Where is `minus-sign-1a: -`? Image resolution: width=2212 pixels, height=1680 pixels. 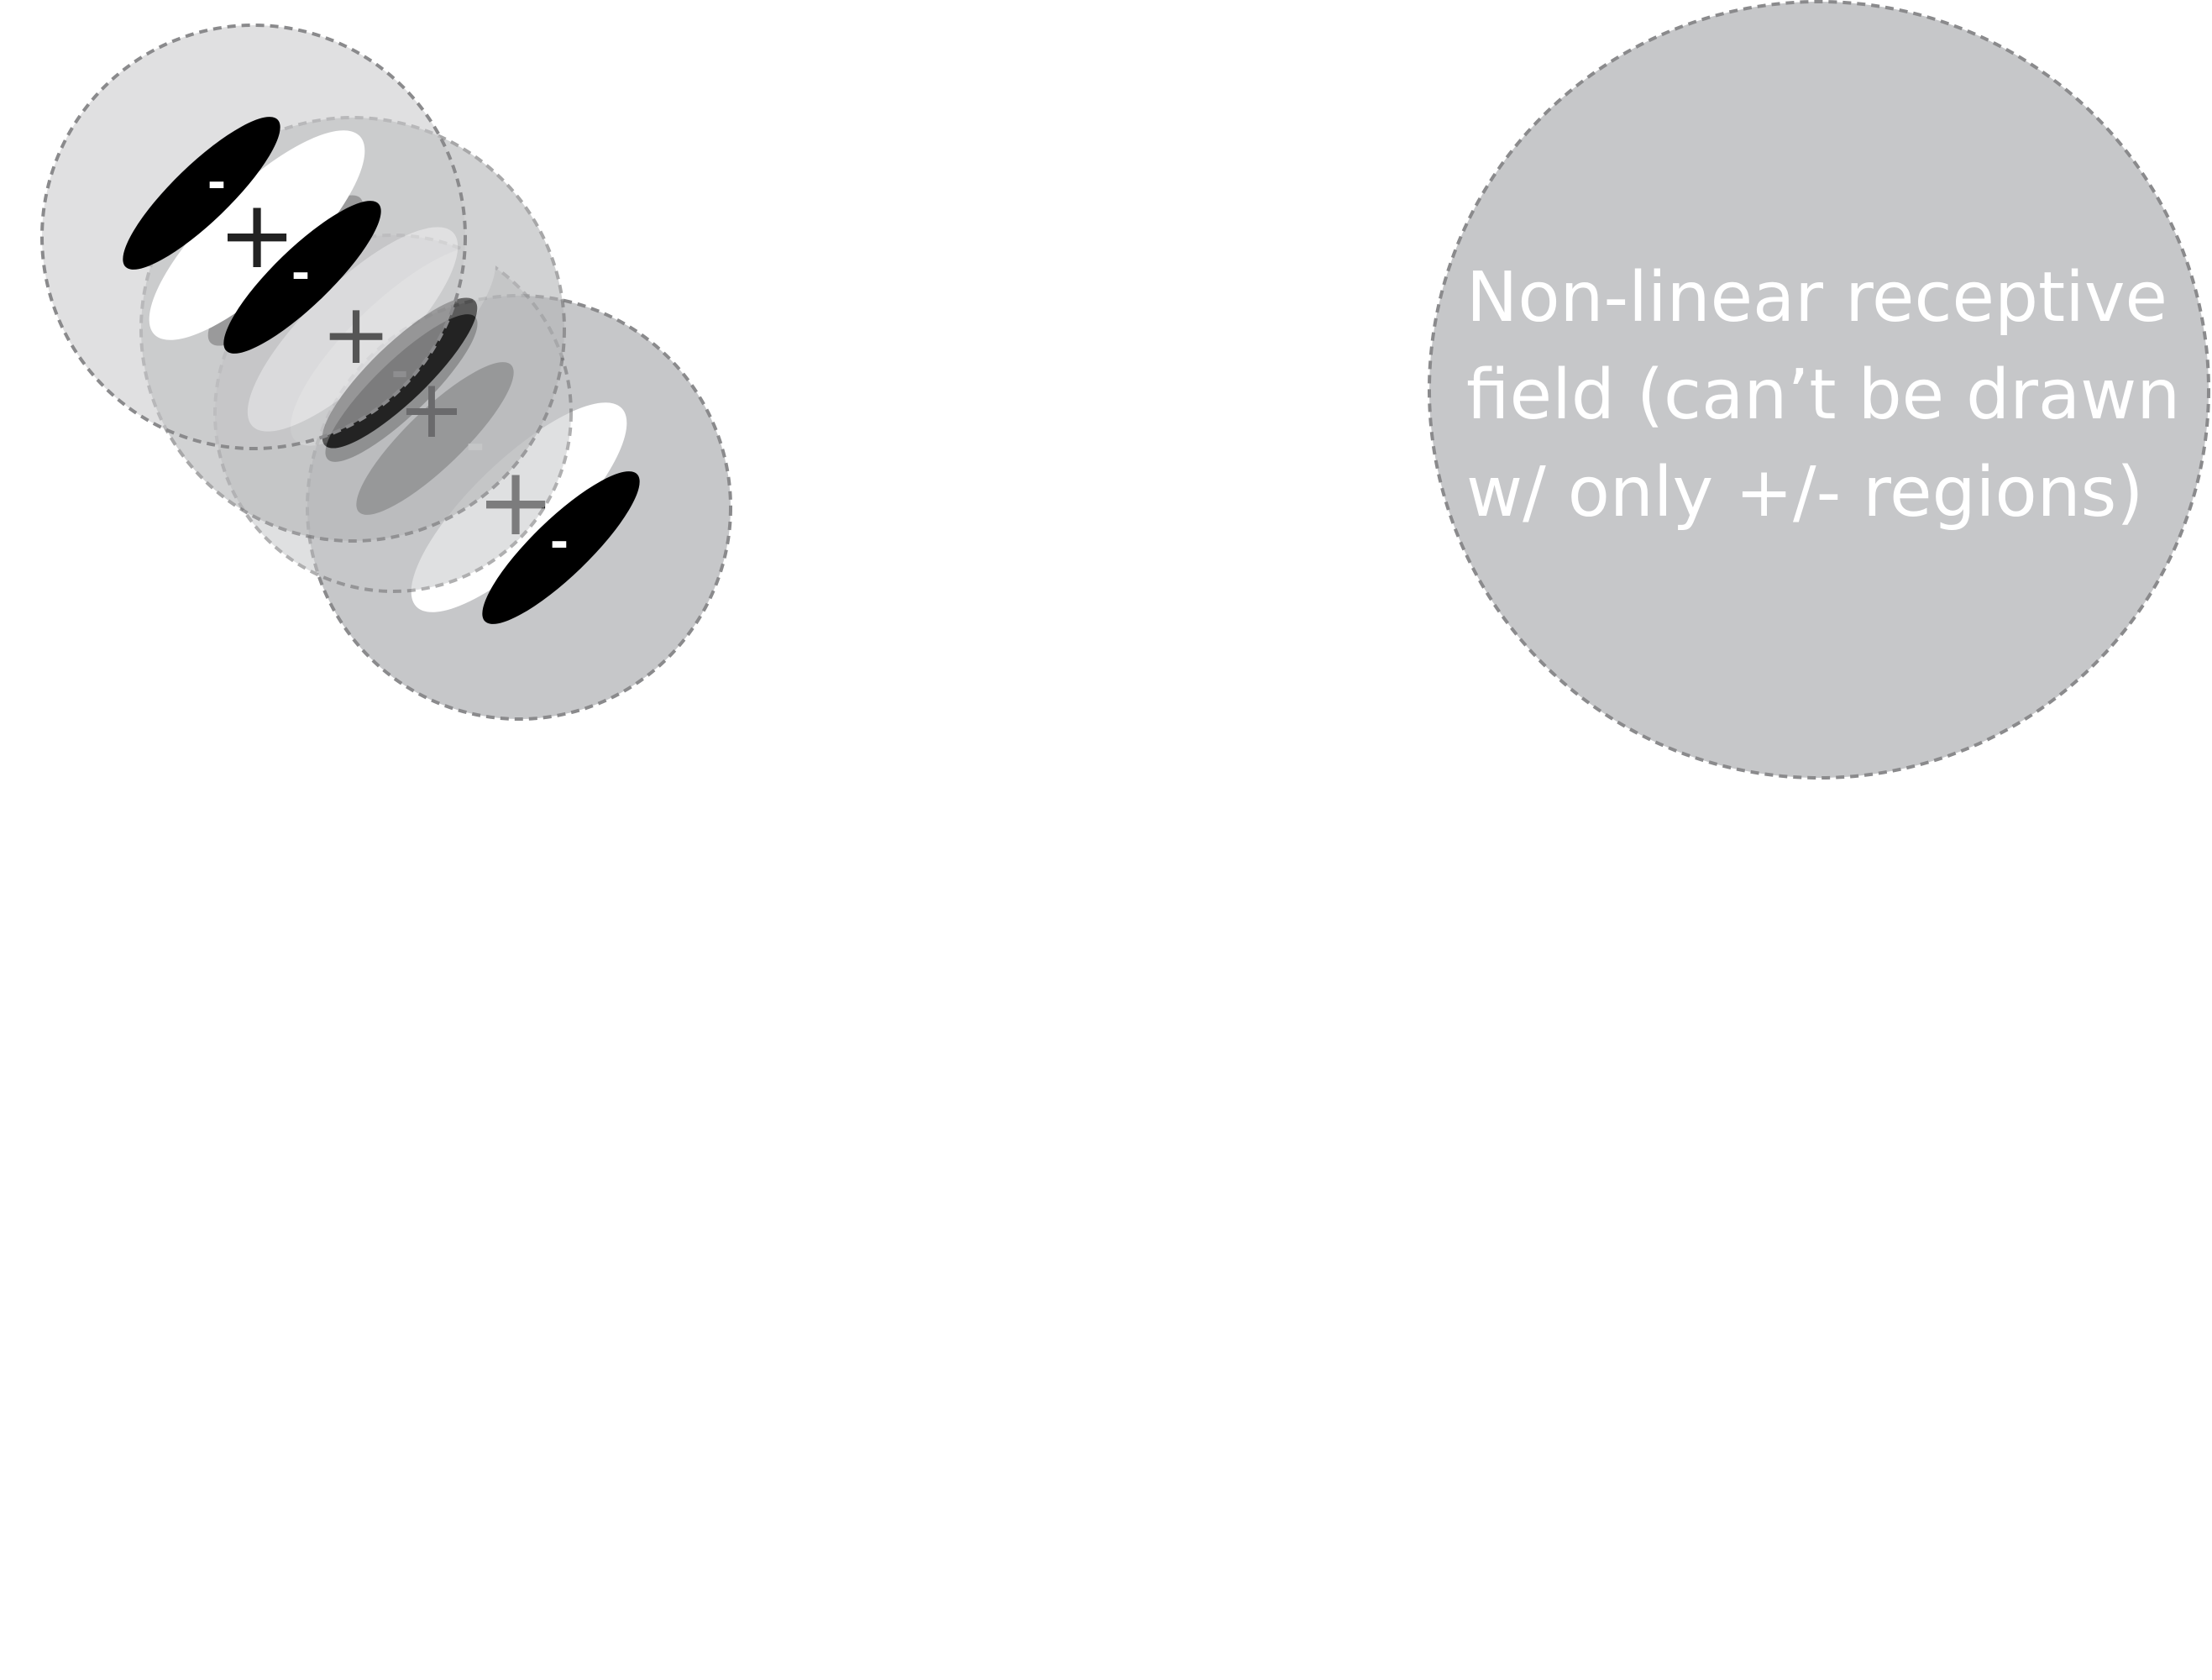
minus-sign-1a: - is located at coordinates (217, 182).